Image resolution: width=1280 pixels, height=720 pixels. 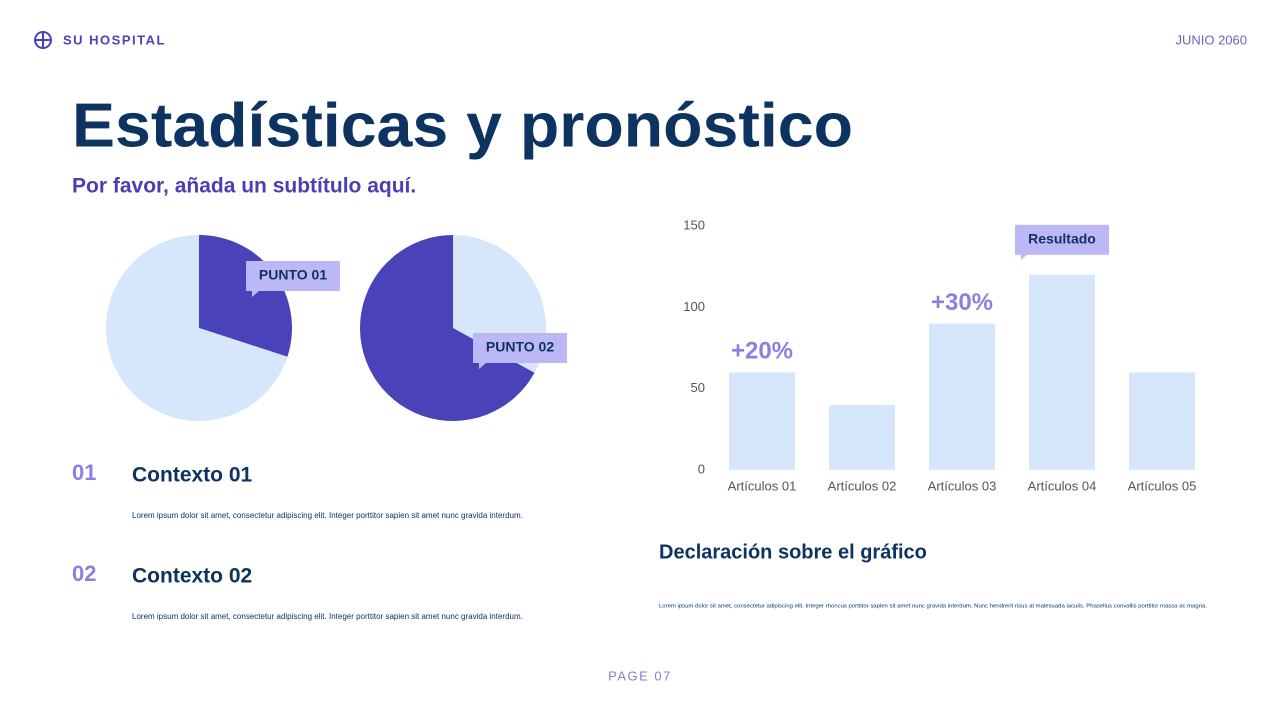 I want to click on callout-label: PUNTO 01, so click(x=293, y=275).